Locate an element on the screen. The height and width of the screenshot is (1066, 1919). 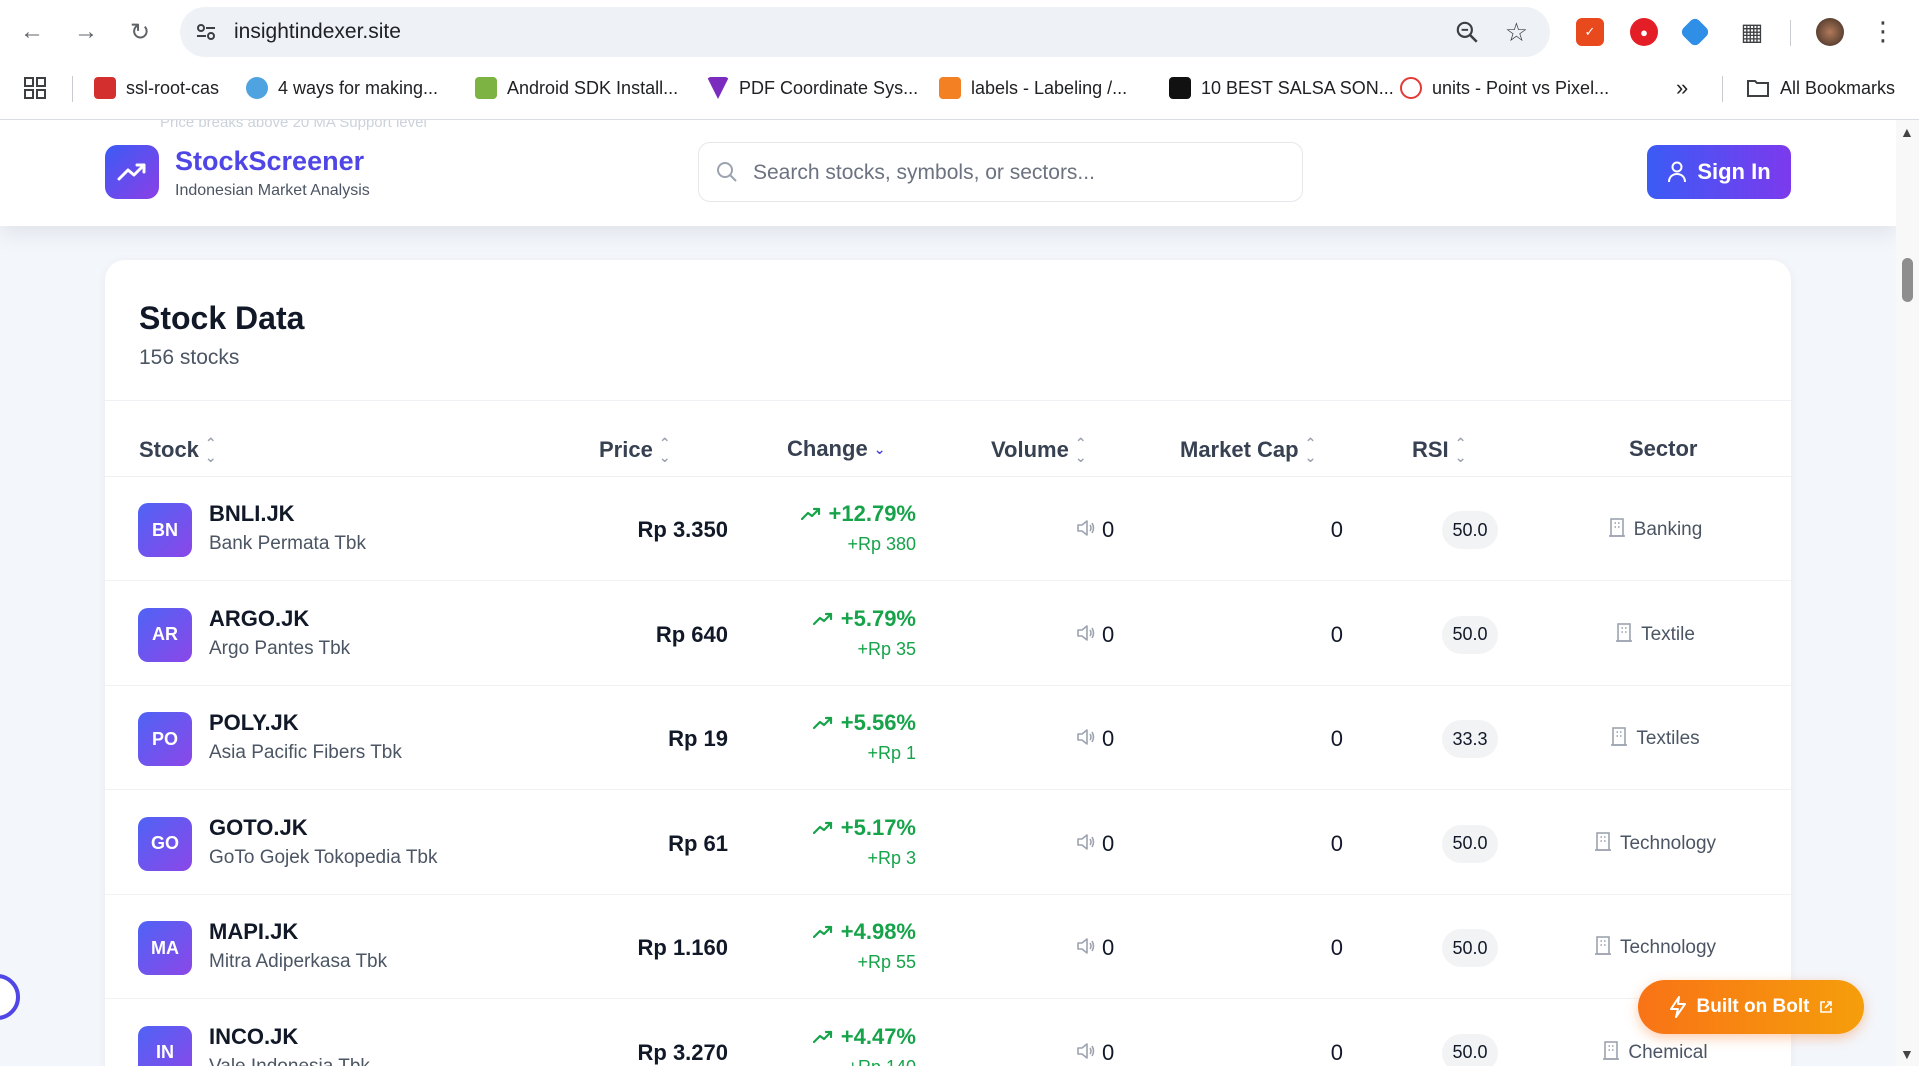
column-header-sector: Sector is located at coordinates (1663, 449).